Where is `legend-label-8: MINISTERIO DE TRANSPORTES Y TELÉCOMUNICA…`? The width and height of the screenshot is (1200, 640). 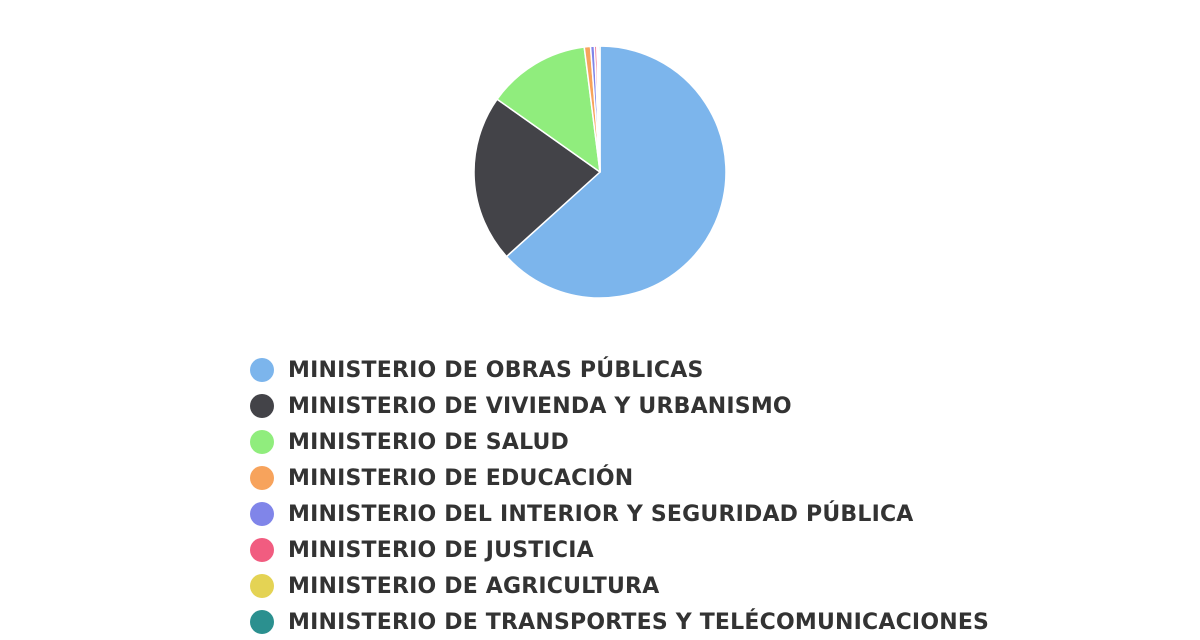 legend-label-8: MINISTERIO DE TRANSPORTES Y TELÉCOMUNICA… is located at coordinates (639, 622).